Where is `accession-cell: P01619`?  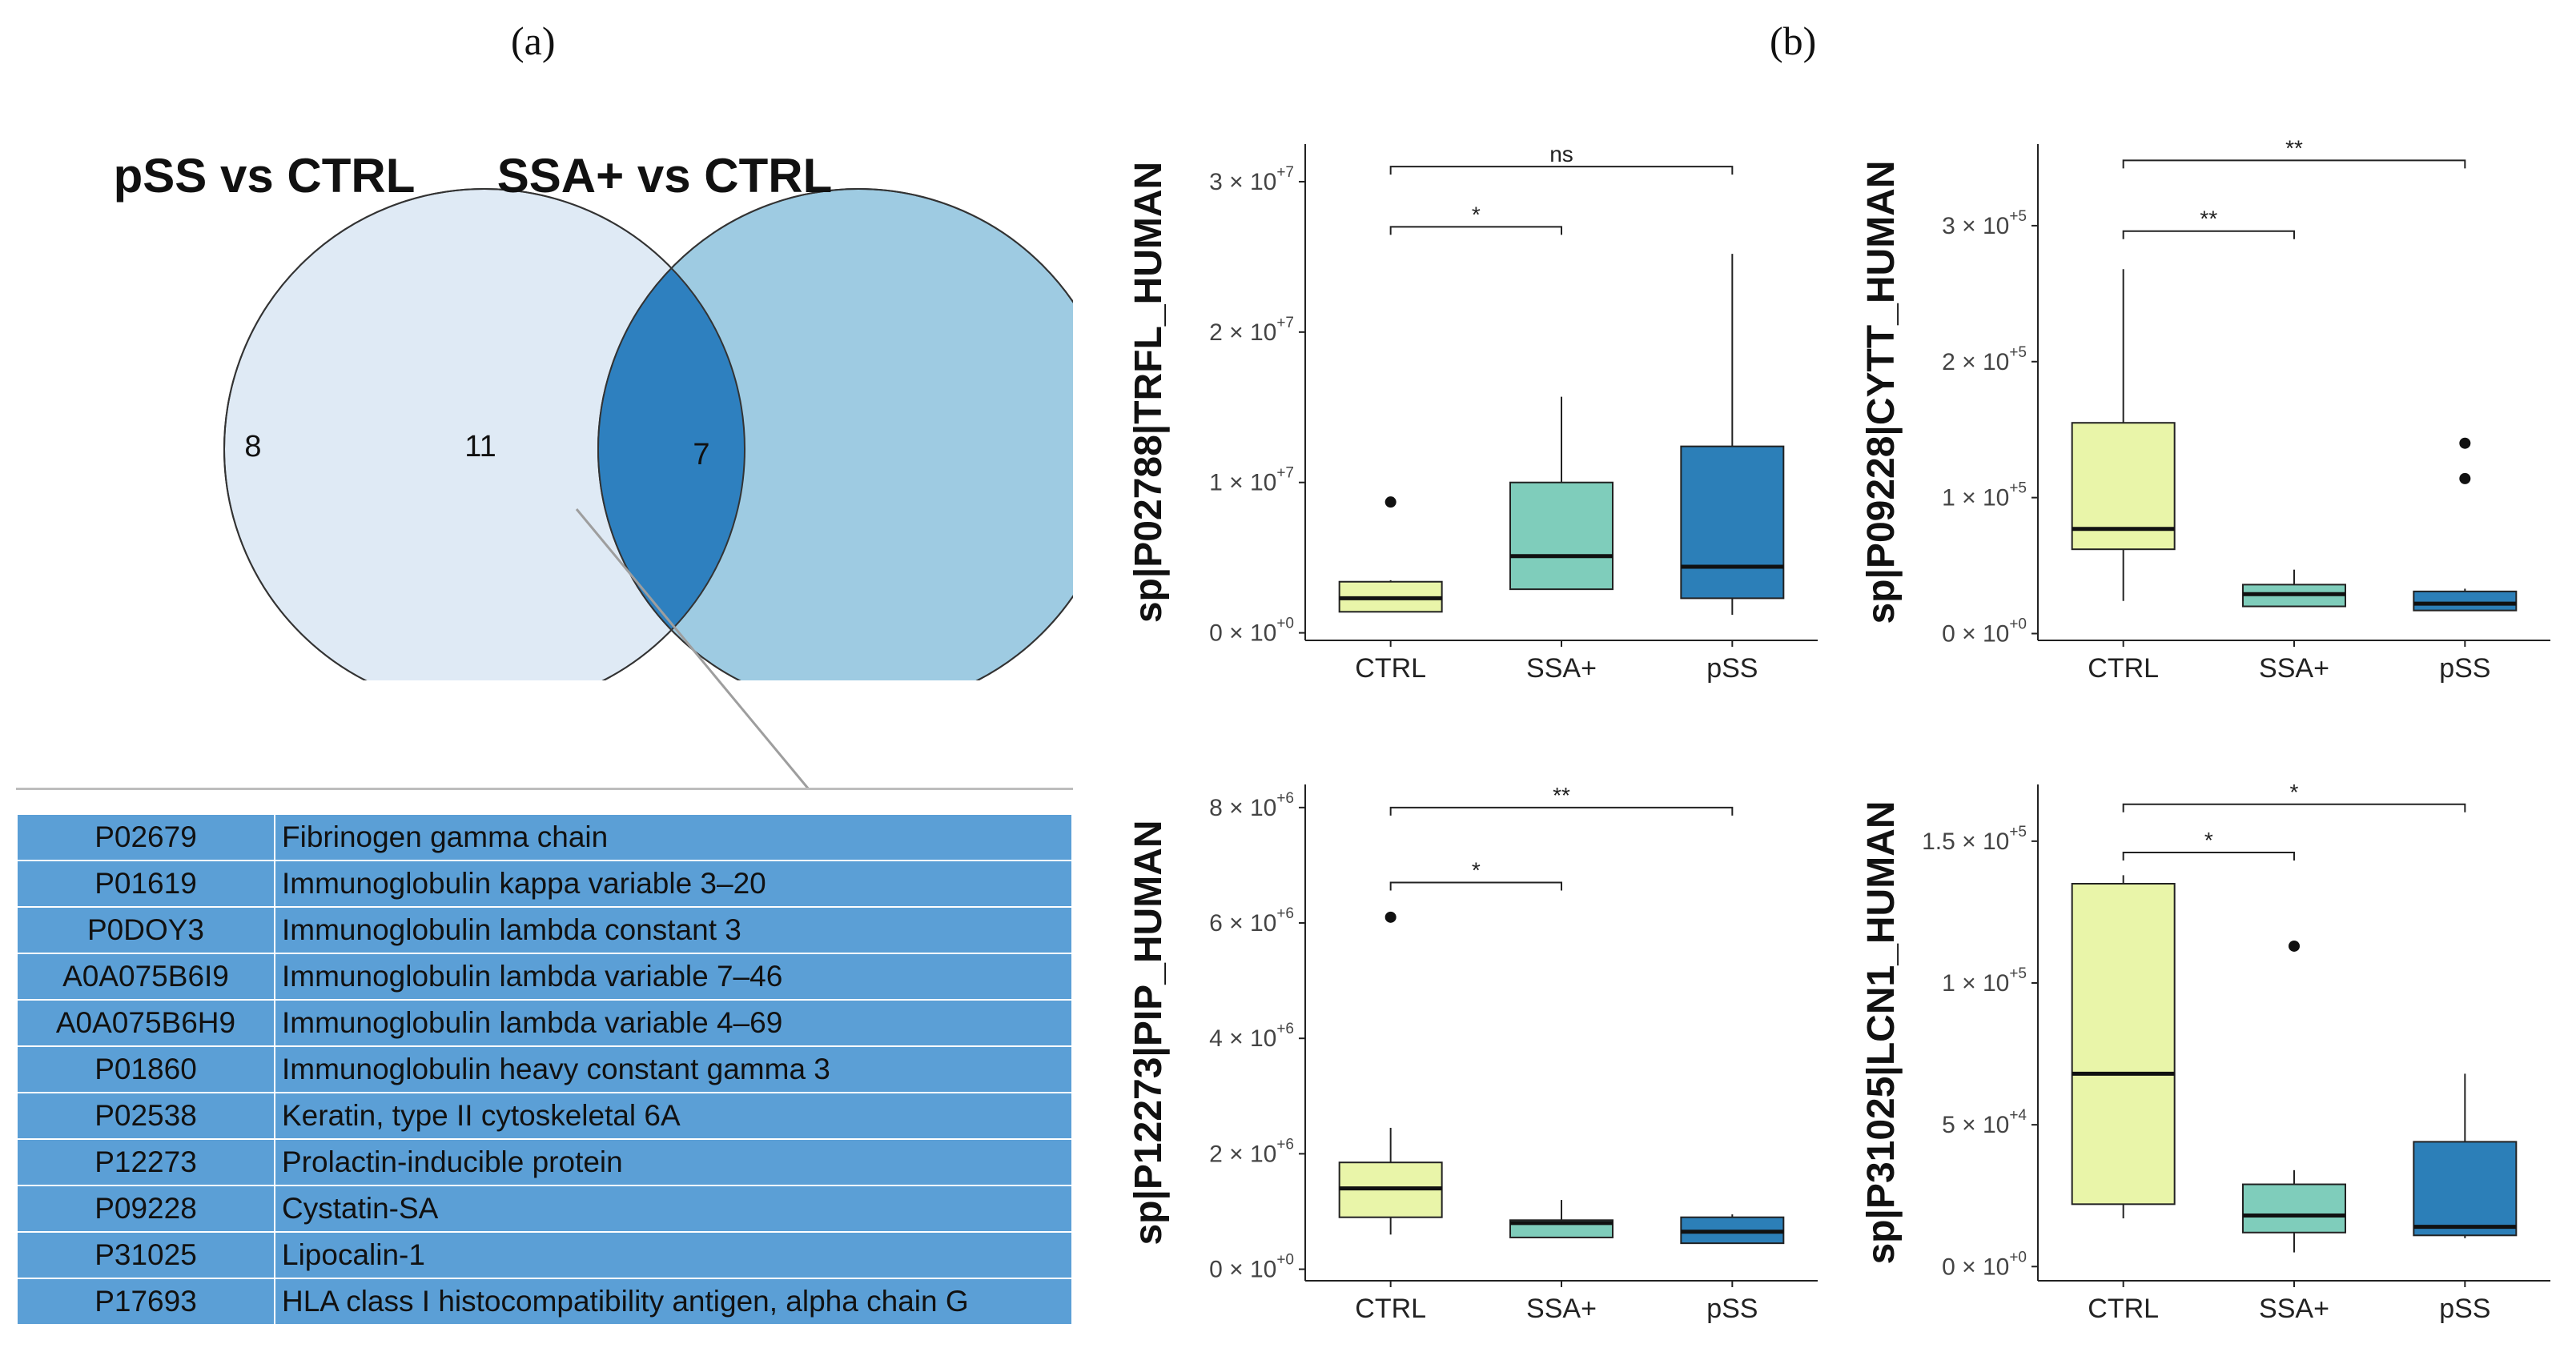
accession-cell: P01619 is located at coordinates (145, 884).